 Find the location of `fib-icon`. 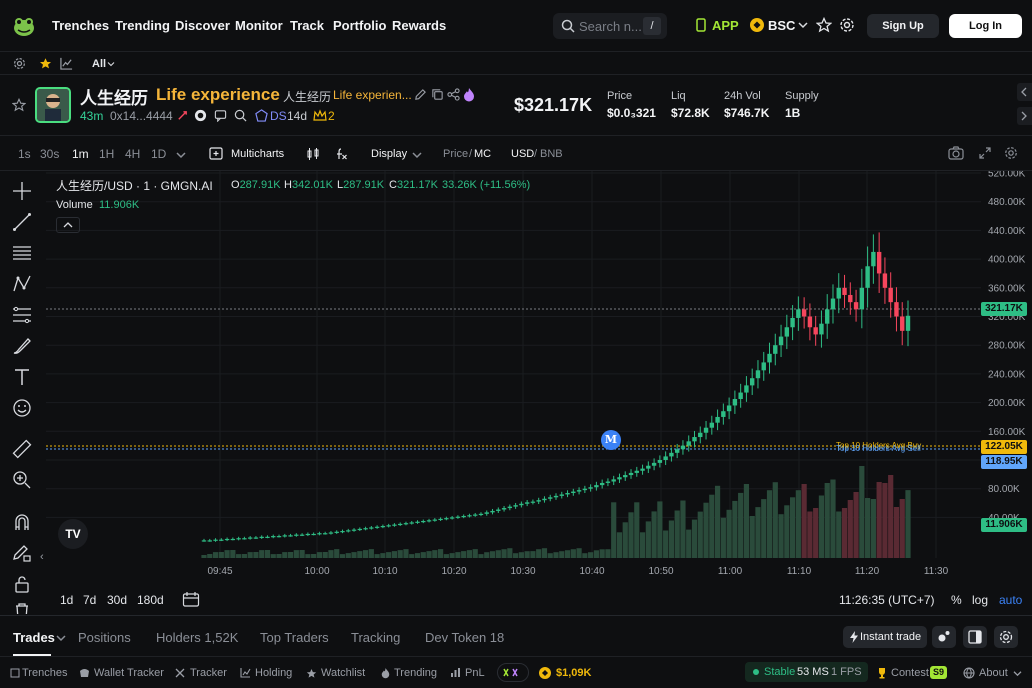

fib-icon is located at coordinates (22, 315).